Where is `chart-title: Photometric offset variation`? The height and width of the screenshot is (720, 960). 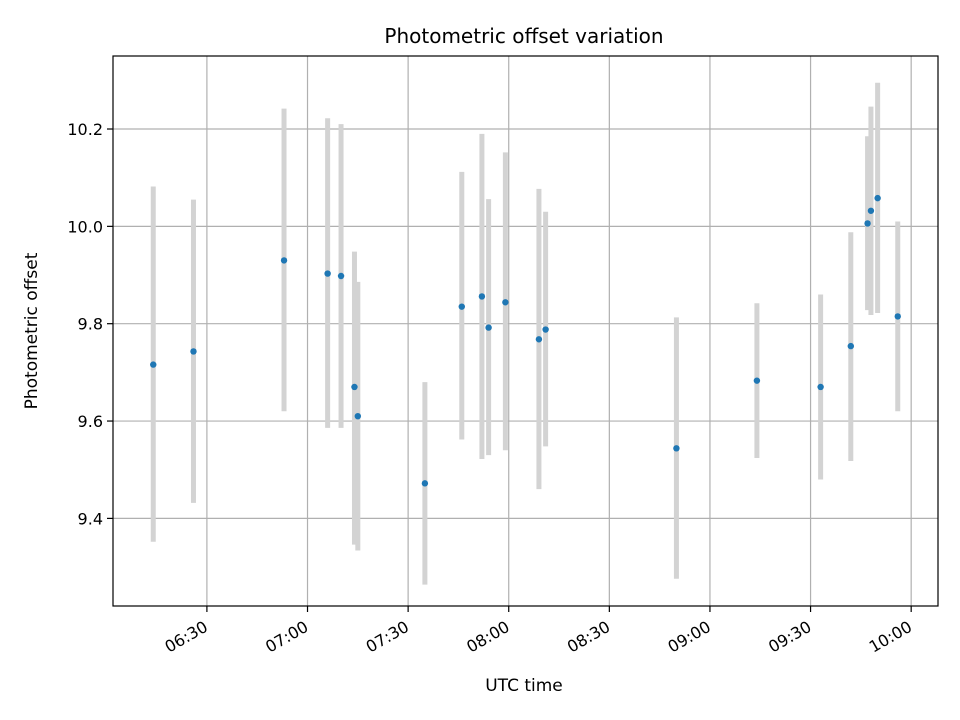 chart-title: Photometric offset variation is located at coordinates (523, 36).